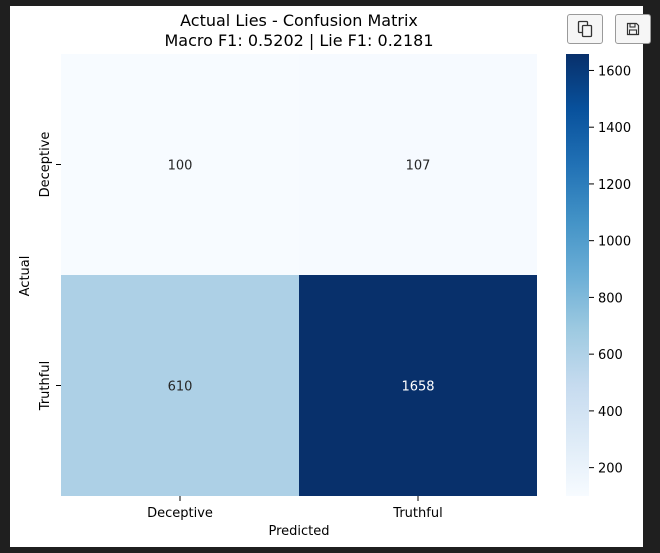 This screenshot has width=660, height=553. Describe the element at coordinates (614, 242) in the screenshot. I see `colorbar-tick-label: 1000` at that location.